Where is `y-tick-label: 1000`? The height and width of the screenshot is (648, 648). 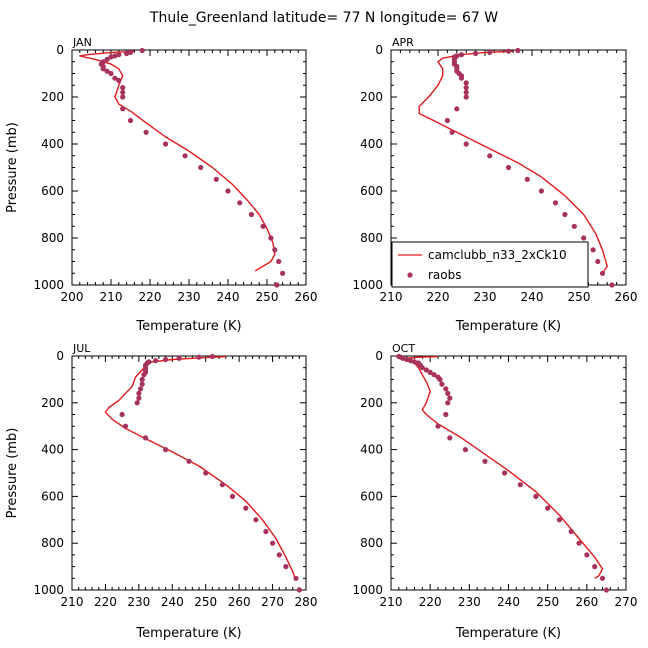 y-tick-label: 1000 is located at coordinates (367, 590).